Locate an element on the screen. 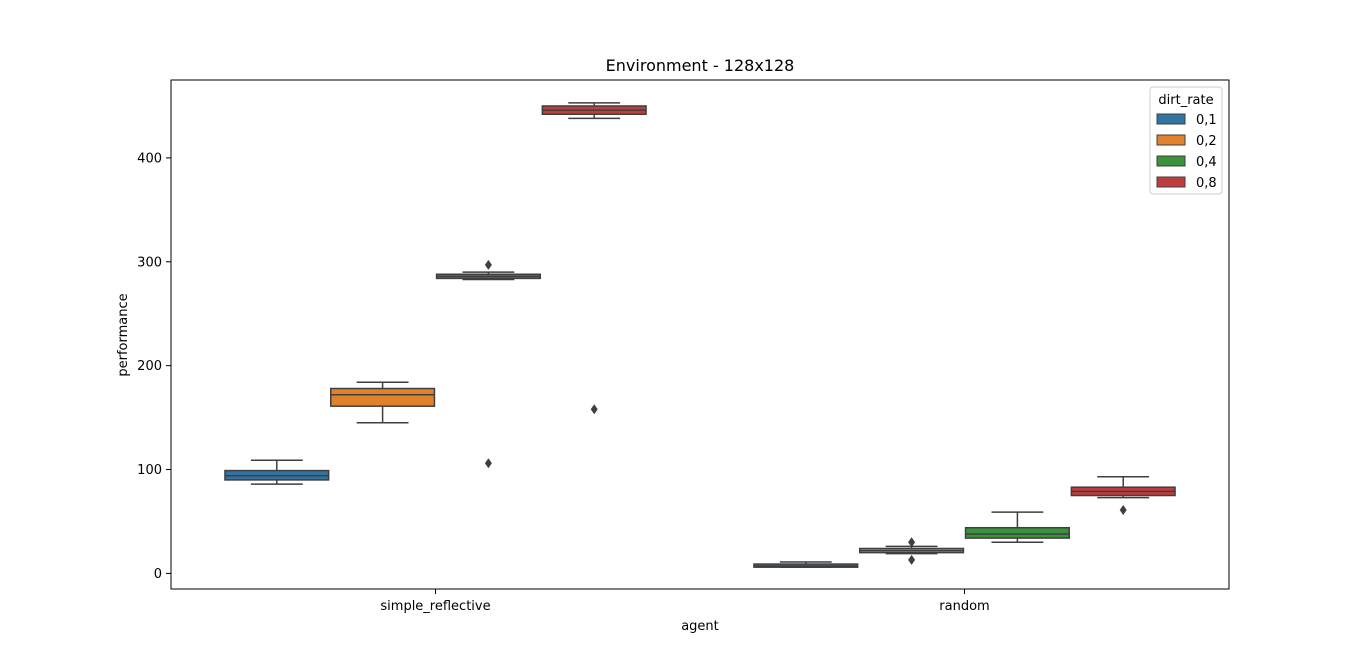  legend: dirt_rate 0,1 0,2 0,4 0,8 is located at coordinates (1186, 140).